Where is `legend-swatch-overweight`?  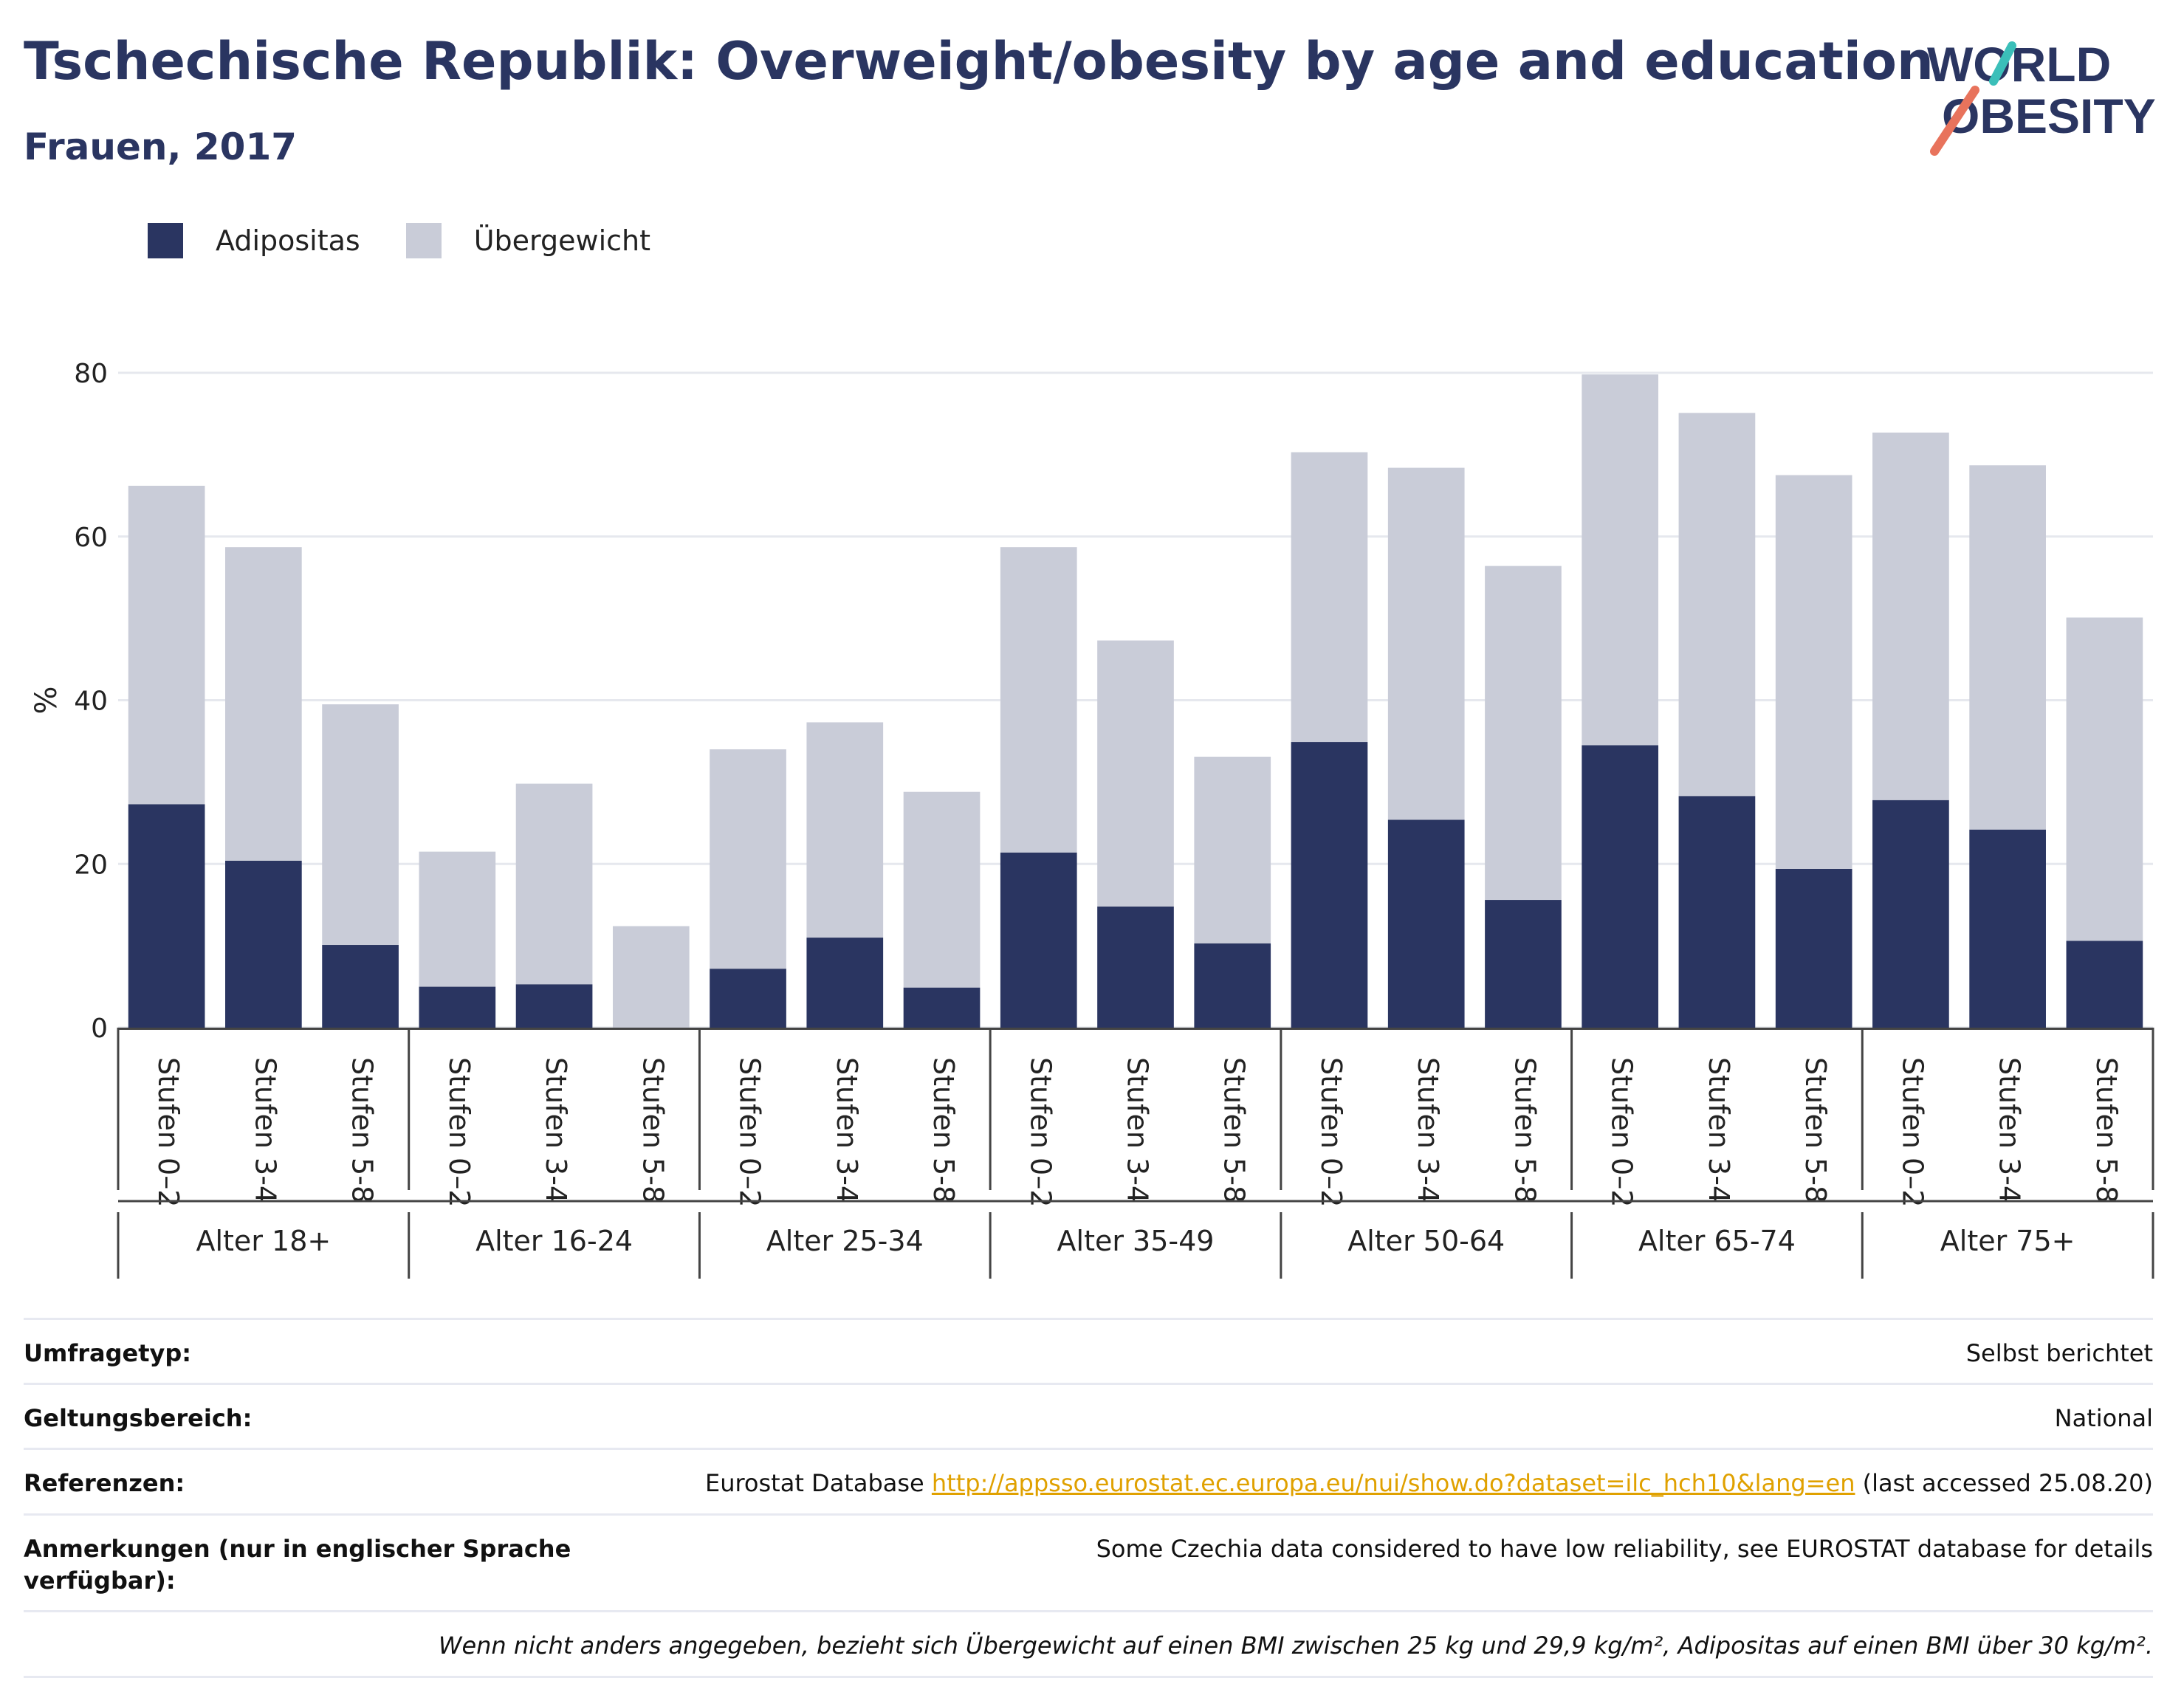
legend-swatch-overweight is located at coordinates (423, 241).